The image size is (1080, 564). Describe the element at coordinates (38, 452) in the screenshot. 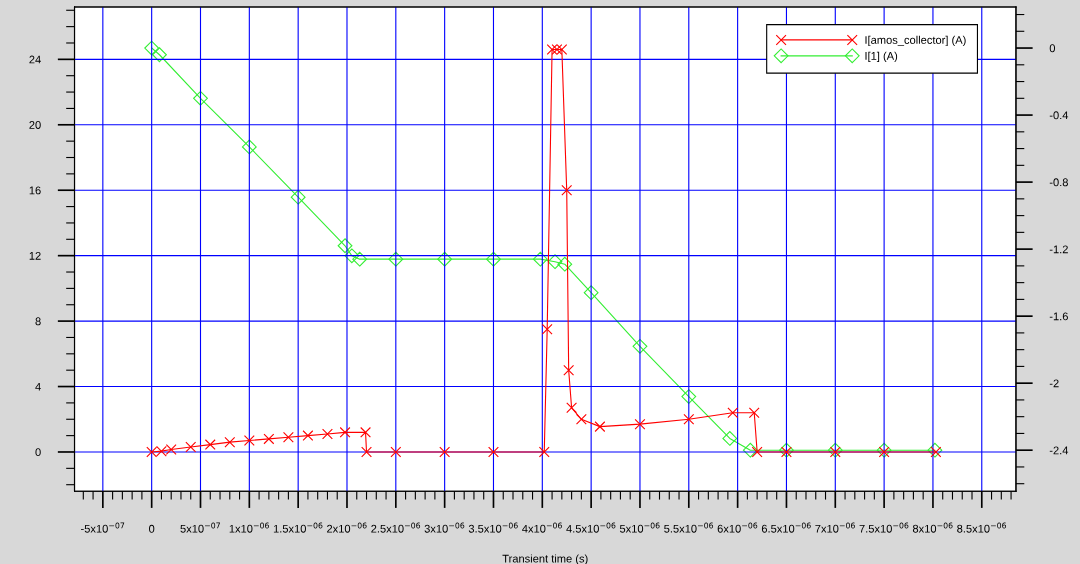

I see `y-tick-label: 0` at that location.